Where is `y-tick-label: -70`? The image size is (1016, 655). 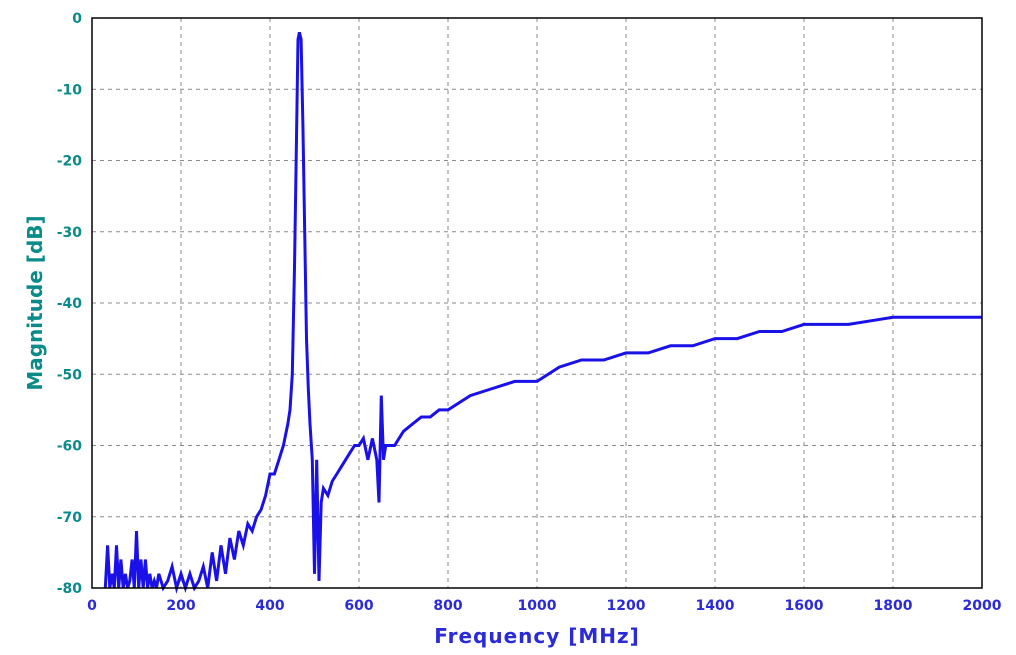 y-tick-label: -70 is located at coordinates (70, 518).